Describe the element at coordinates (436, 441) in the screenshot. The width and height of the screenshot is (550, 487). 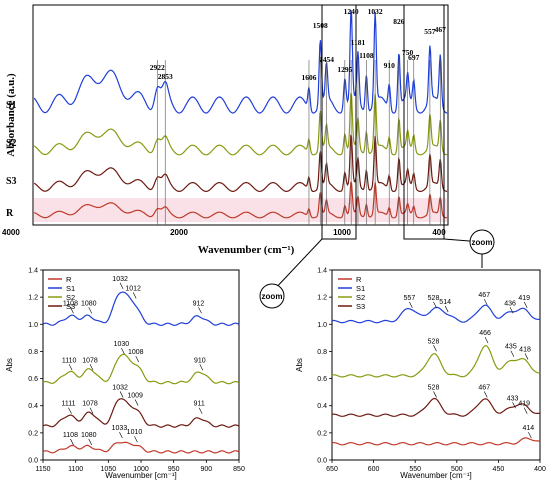
I see `br-series-r` at that location.